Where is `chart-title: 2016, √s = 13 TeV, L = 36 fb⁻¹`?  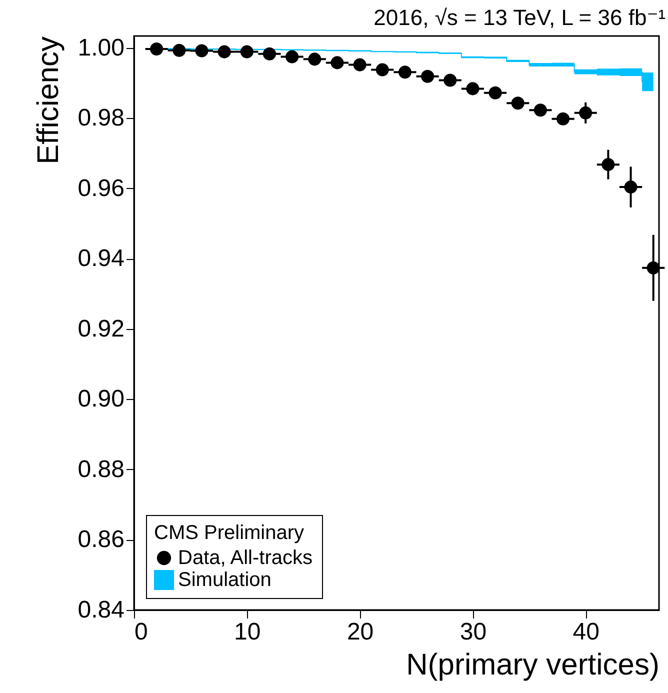
chart-title: 2016, √s = 13 TeV, L = 36 fb⁻¹ is located at coordinates (520, 17).